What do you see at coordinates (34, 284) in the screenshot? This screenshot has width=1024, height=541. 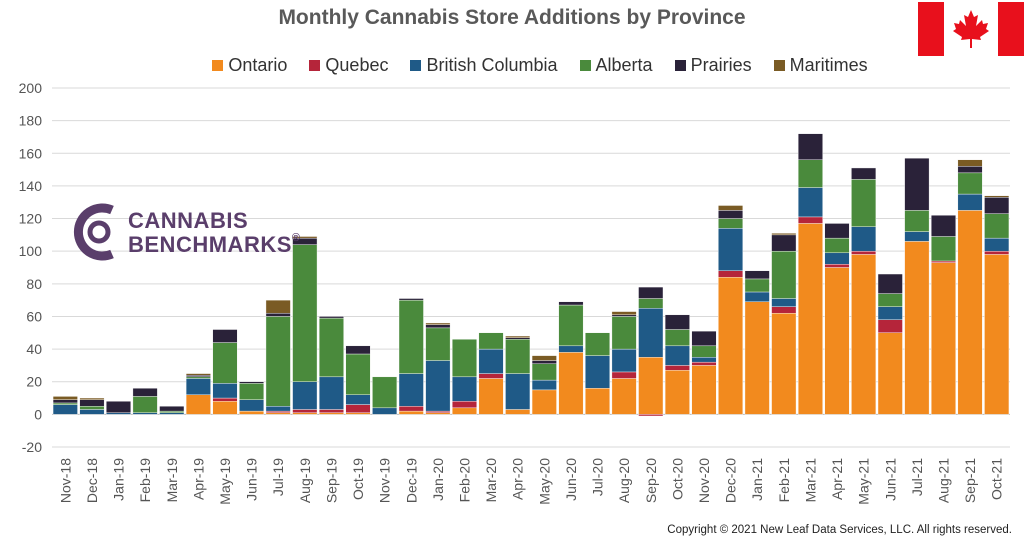 I see `y-tick-label: 80` at bounding box center [34, 284].